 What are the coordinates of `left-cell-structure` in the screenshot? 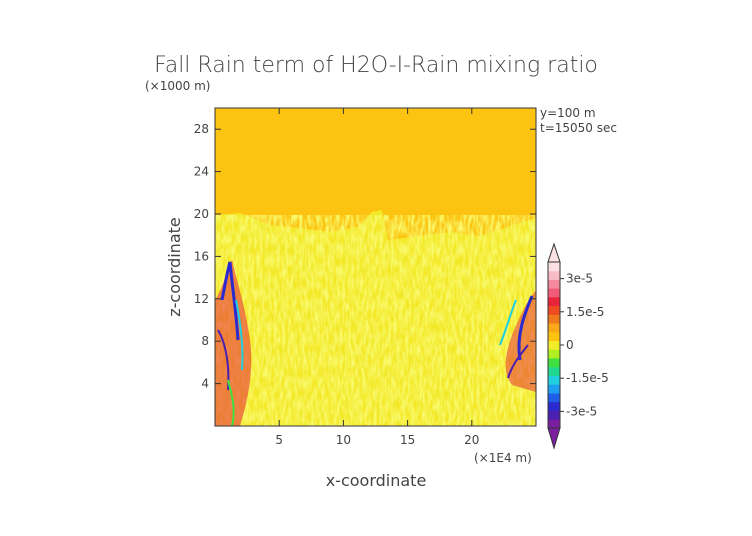 It's located at (233, 343).